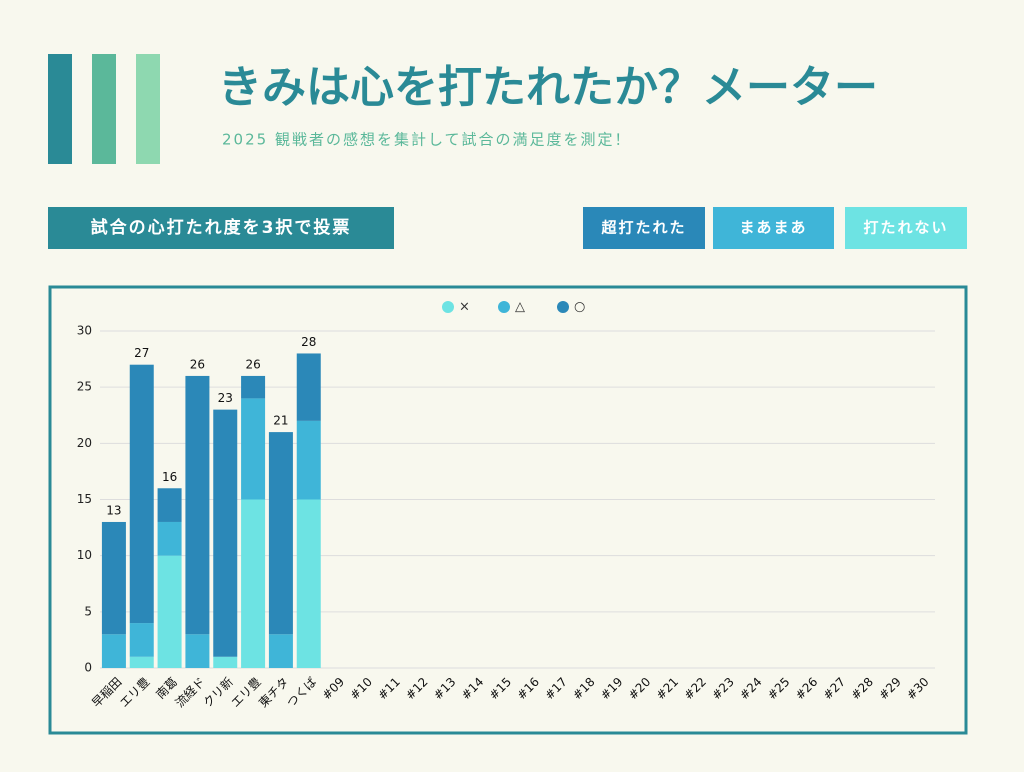 This screenshot has width=1024, height=772. Describe the element at coordinates (473, 689) in the screenshot. I see `x-tick-label: #14` at that location.